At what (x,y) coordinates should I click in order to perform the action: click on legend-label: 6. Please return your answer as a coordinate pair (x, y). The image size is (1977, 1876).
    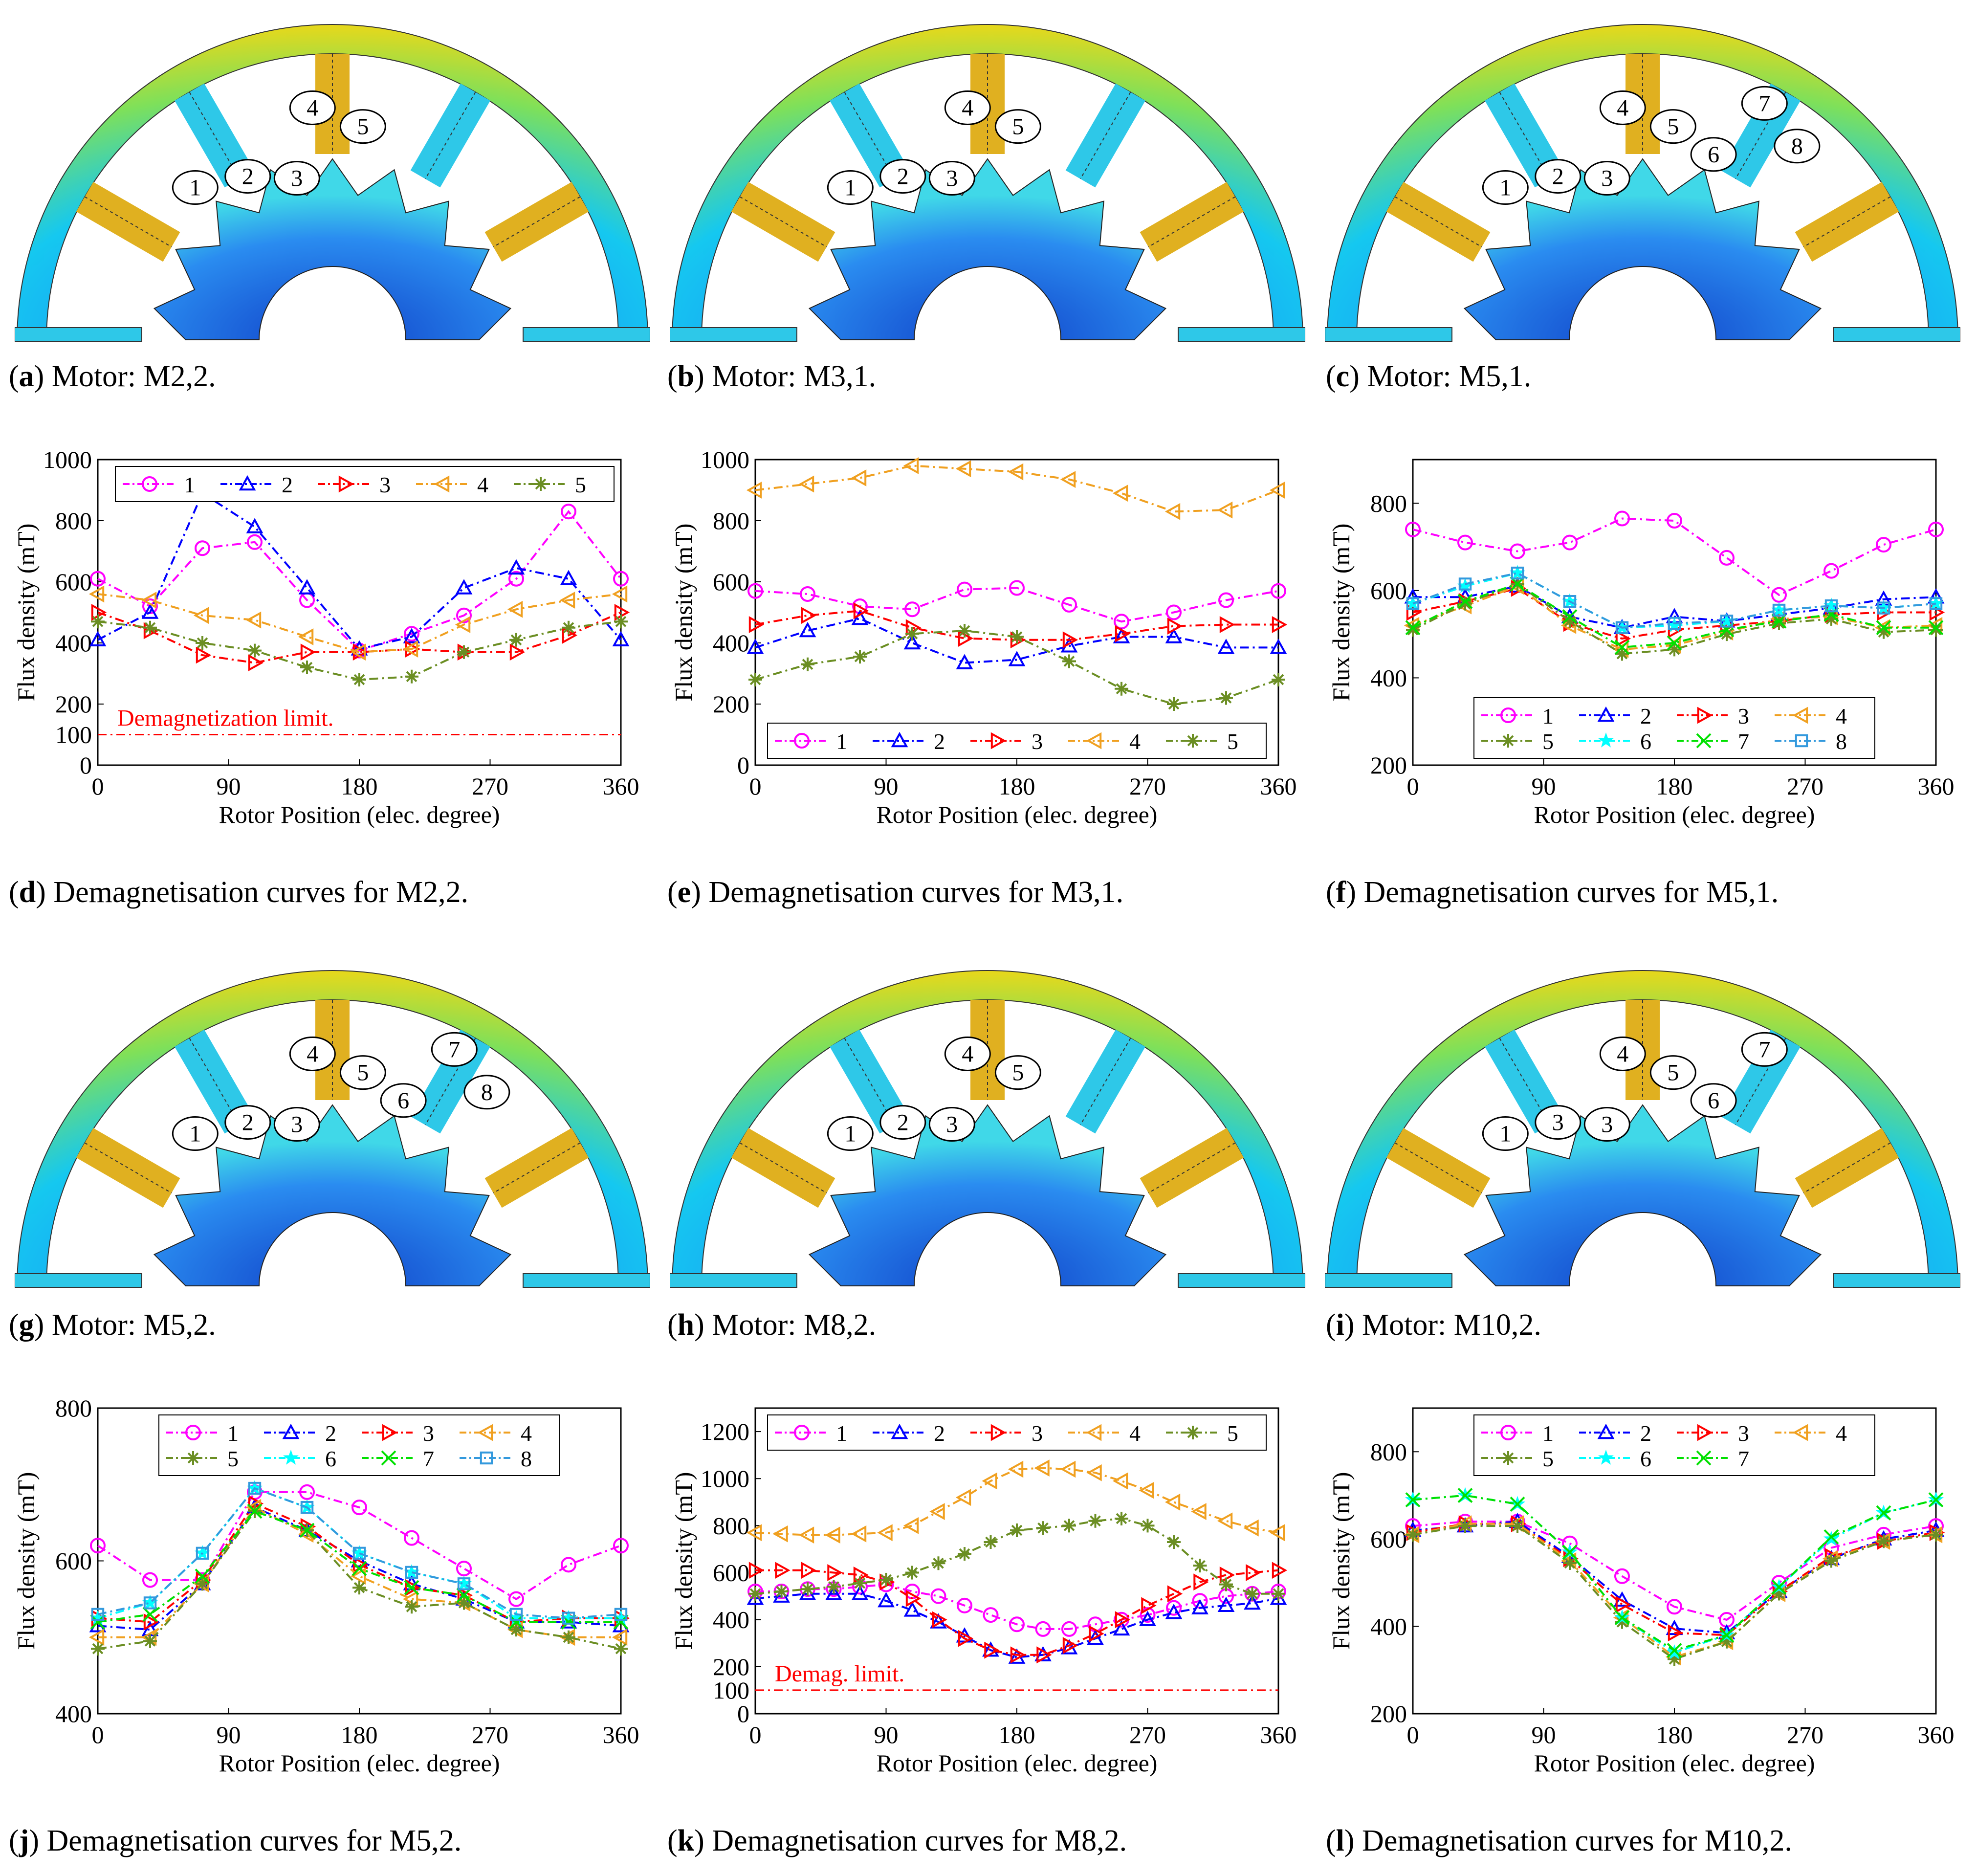
    Looking at the image, I should click on (1645, 1459).